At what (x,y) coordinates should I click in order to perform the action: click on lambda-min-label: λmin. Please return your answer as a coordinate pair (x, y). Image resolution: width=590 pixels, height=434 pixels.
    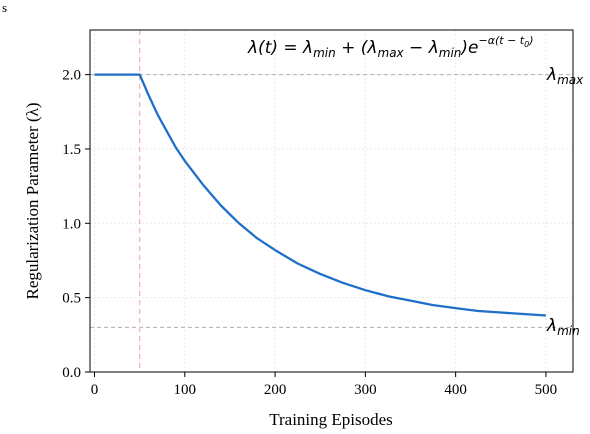
    Looking at the image, I should click on (563, 327).